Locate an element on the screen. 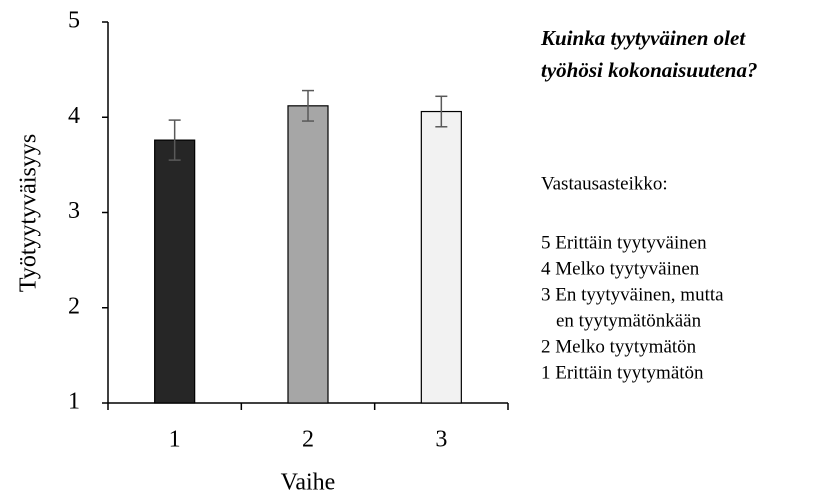  scale-line: en tyytymätönkään is located at coordinates (629, 320).